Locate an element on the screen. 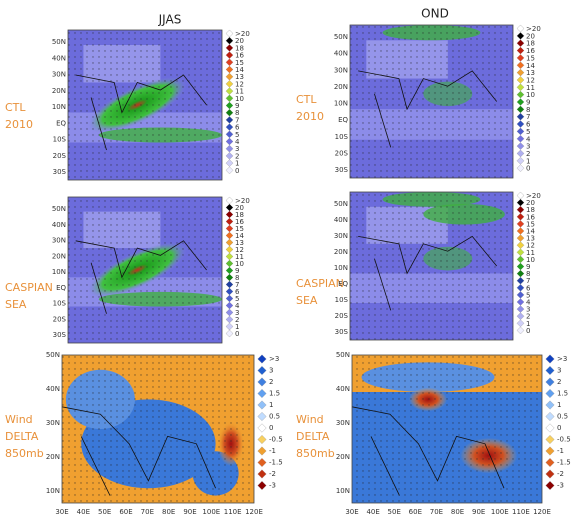 The width and height of the screenshot is (576, 527). colorbar-label: 0.5 is located at coordinates (562, 417).